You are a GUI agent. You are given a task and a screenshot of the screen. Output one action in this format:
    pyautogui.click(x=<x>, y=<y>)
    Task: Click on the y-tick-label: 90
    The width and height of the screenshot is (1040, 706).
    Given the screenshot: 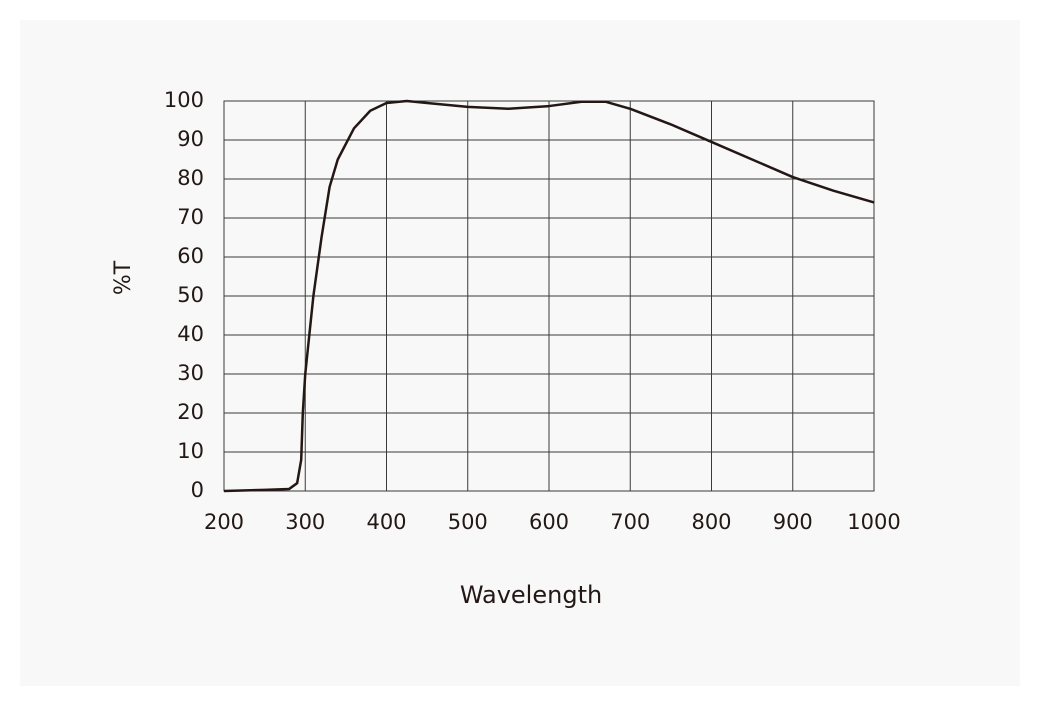 What is the action you would take?
    pyautogui.click(x=190, y=139)
    